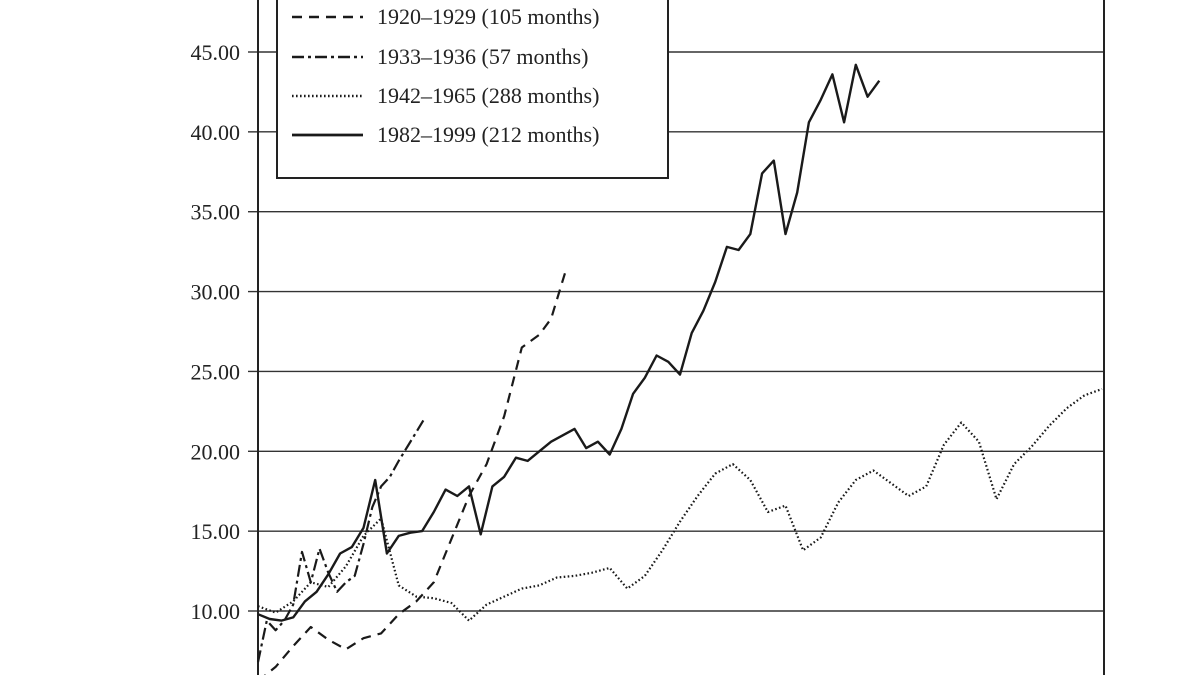 This screenshot has height=675, width=1200. What do you see at coordinates (216, 611) in the screenshot?
I see `y-tick-label: 10.00` at bounding box center [216, 611].